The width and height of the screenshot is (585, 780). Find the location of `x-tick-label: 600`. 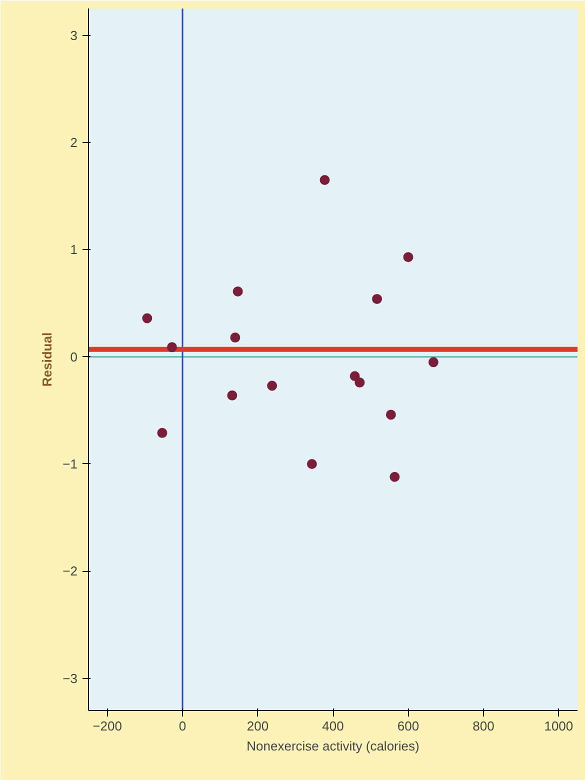

x-tick-label: 600 is located at coordinates (408, 726).